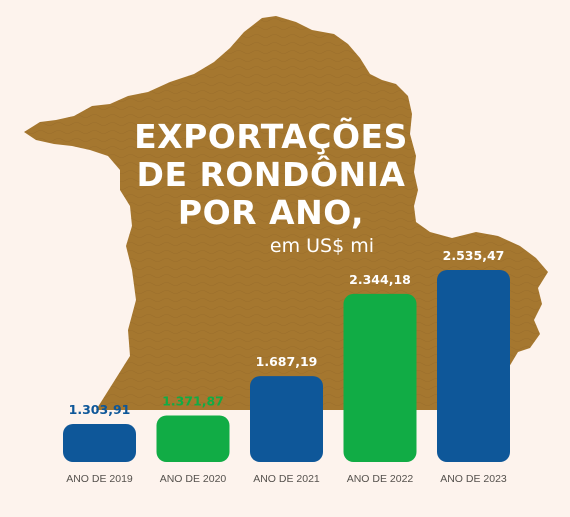 The height and width of the screenshot is (517, 570). I want to click on title-line-2: DE RONDÔNIA, so click(271, 174).